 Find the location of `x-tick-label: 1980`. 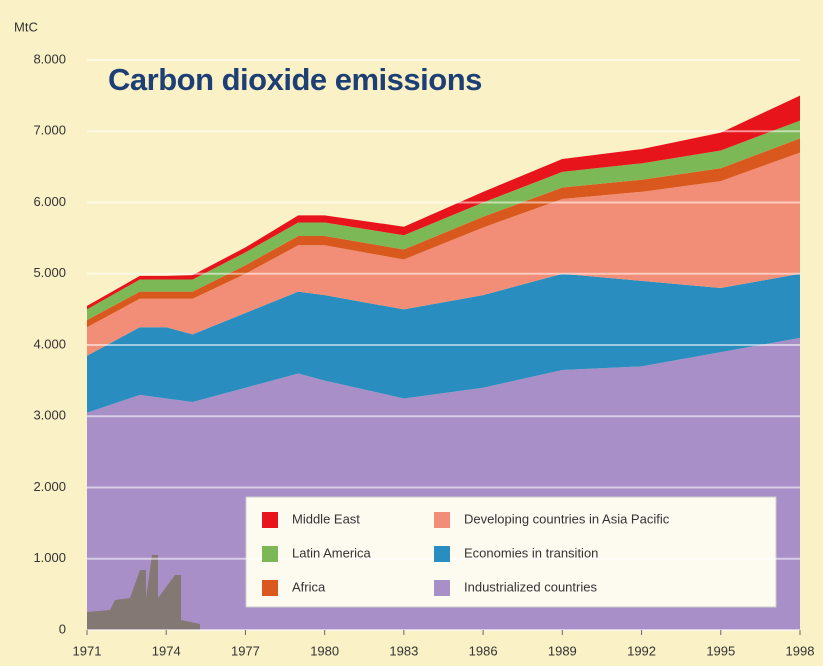

x-tick-label: 1980 is located at coordinates (324, 650).